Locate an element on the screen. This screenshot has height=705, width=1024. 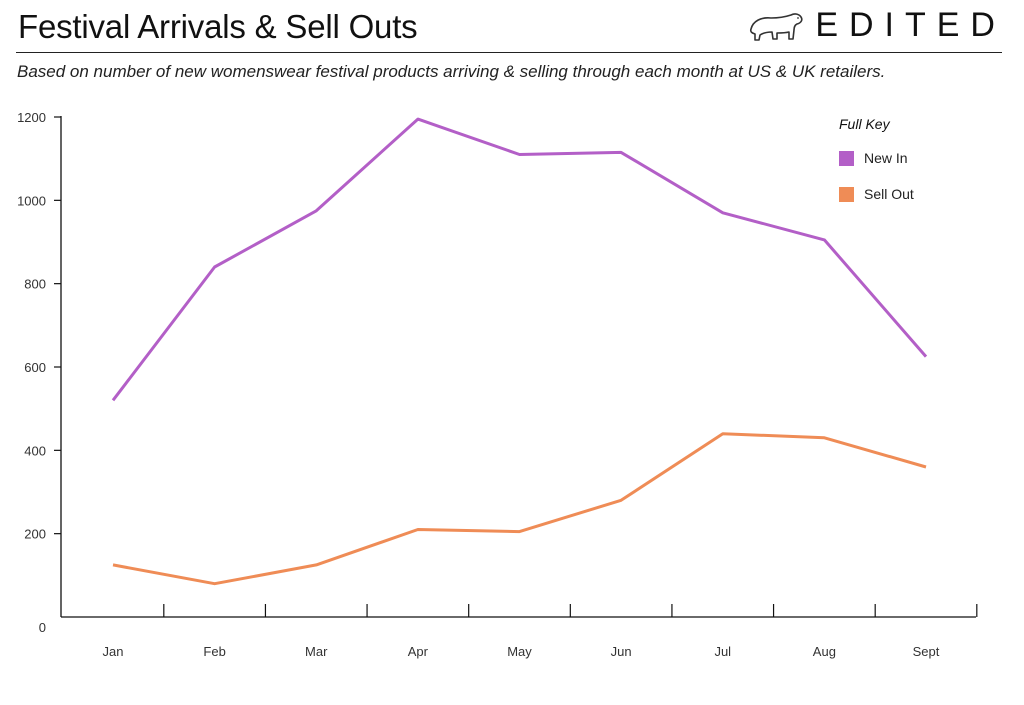
y-axis-ticks: 0 200 400 600 800 1000 1200 is located at coordinates (39, 372).